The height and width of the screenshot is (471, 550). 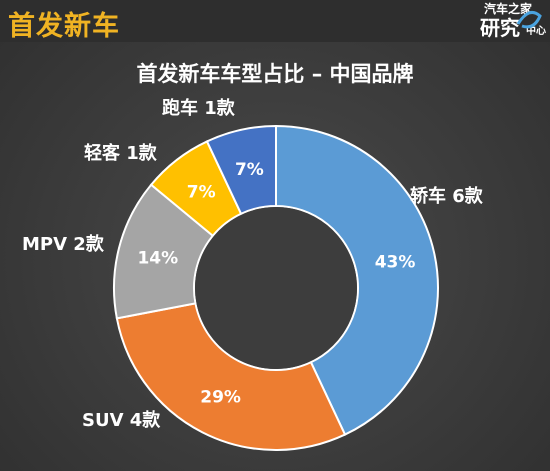 I want to click on page-title: 首发新车, so click(x=64, y=26).